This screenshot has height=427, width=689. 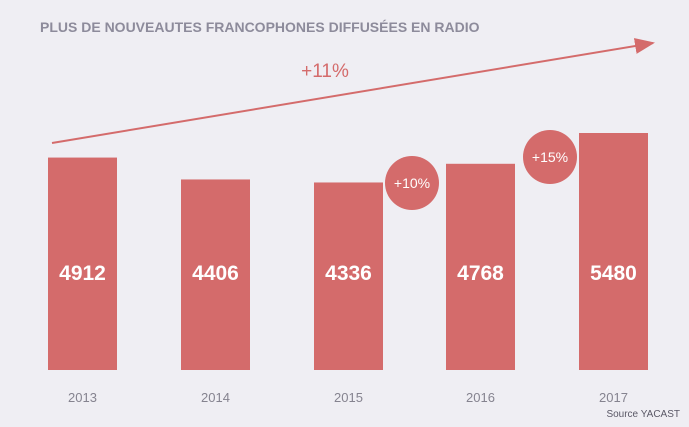 I want to click on value-label: 4336, so click(x=348, y=273).